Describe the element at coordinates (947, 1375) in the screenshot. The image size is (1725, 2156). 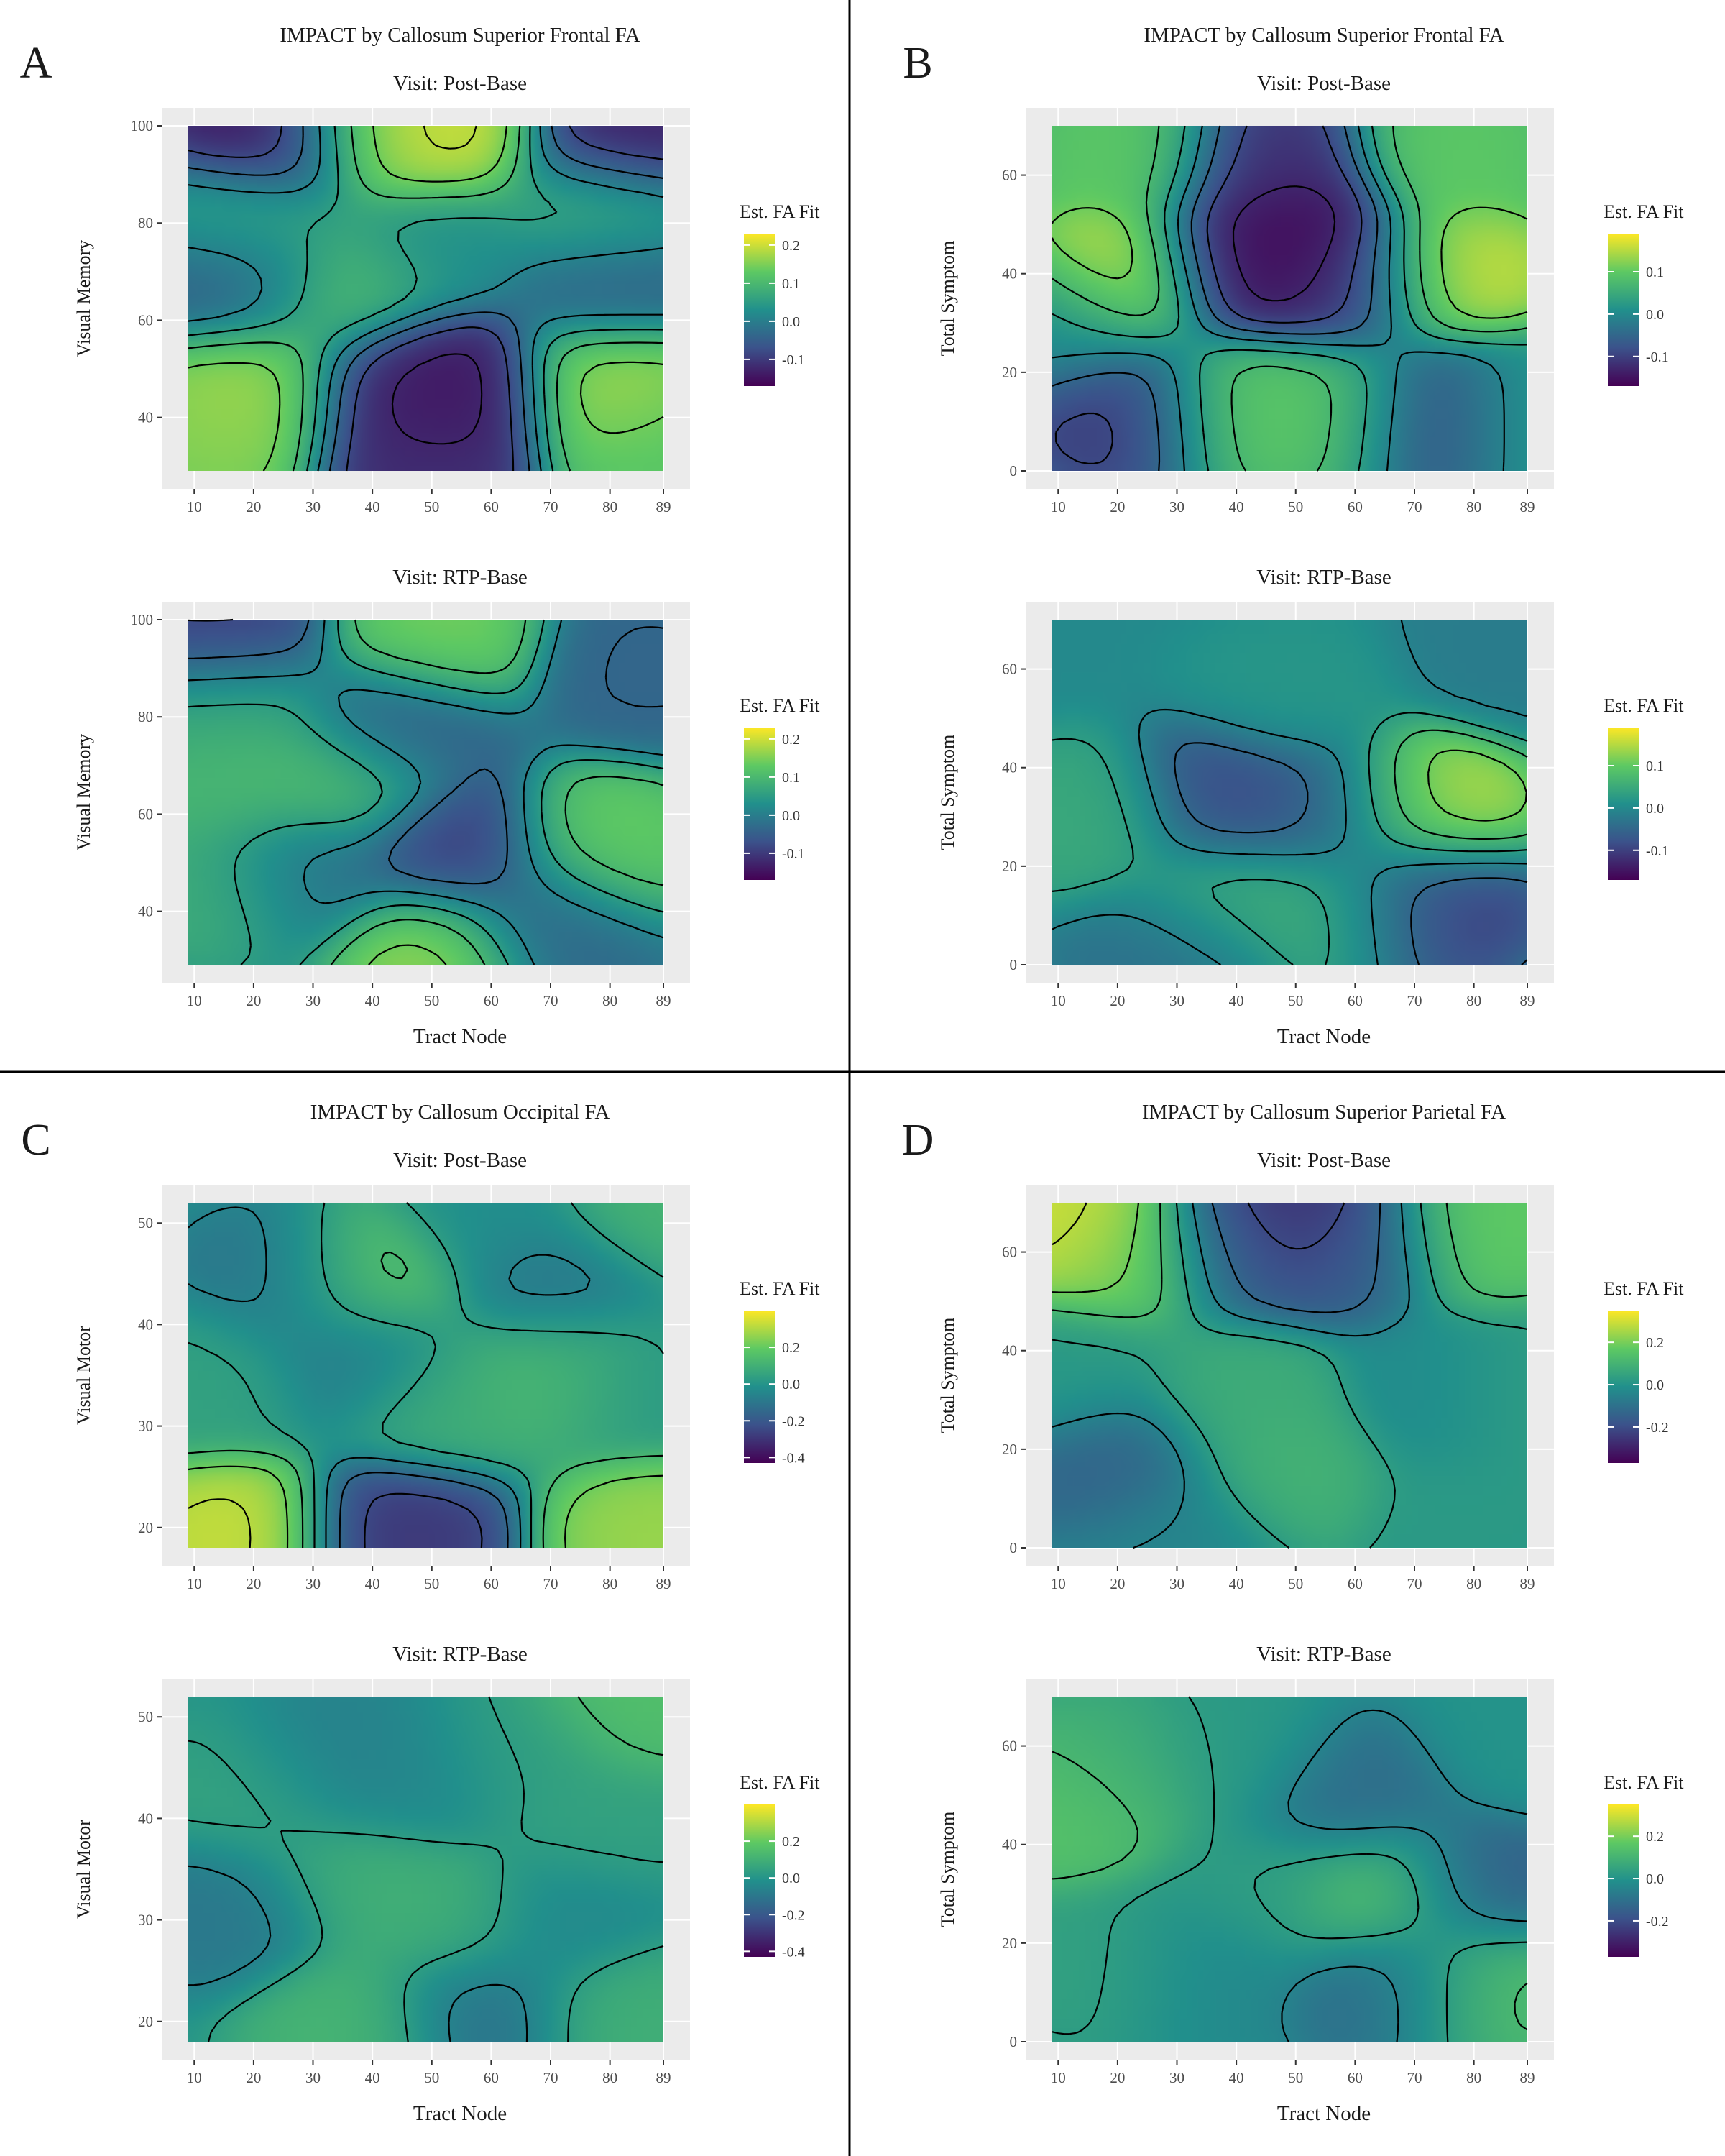
I see `y-axis-label: Total Symptom` at that location.